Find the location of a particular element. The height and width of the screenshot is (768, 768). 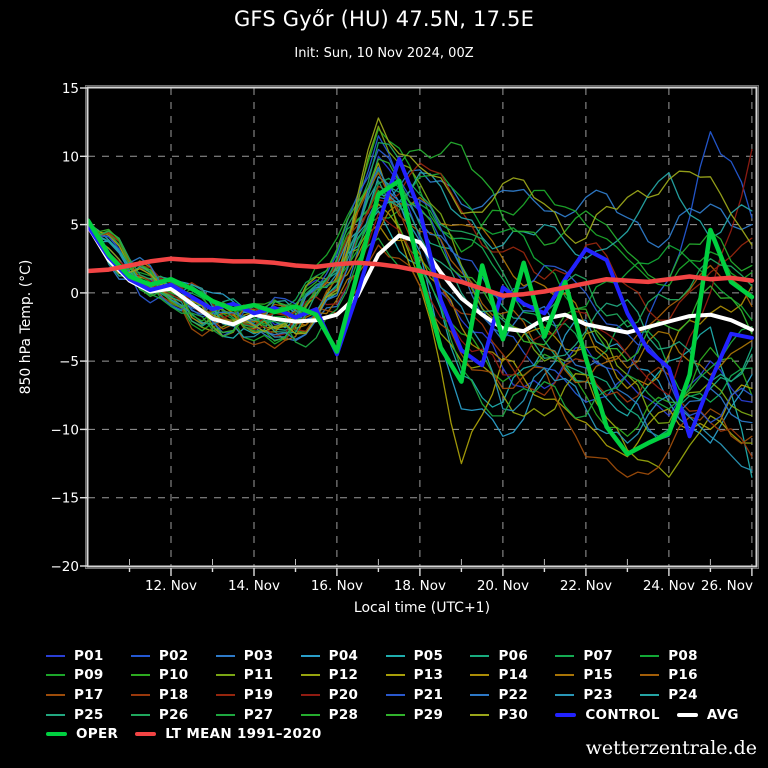

legend-row: OPER LT MEAN 1991–2020 is located at coordinates (384, 734).